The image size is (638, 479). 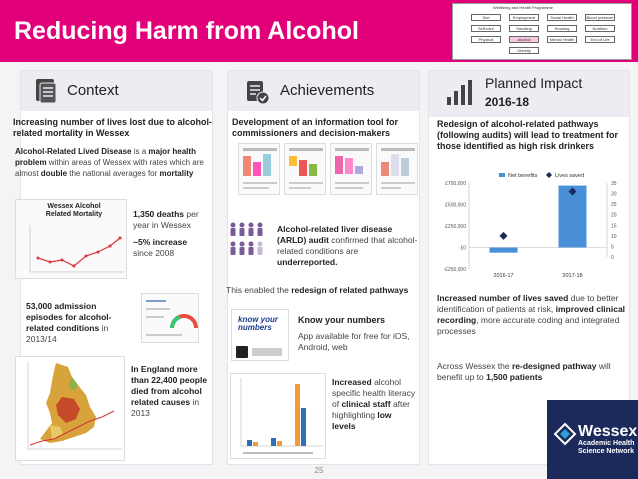 What do you see at coordinates (455, 206) in the screenshot?
I see `y-tick-left: £500,000` at bounding box center [455, 206].